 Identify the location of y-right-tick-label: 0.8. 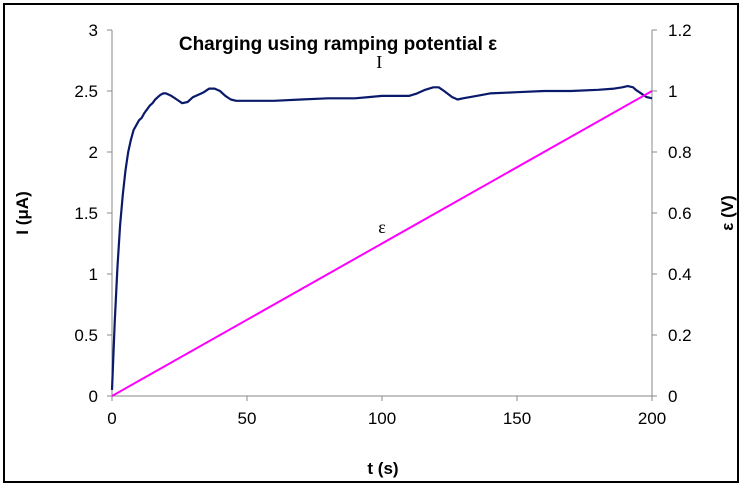
(680, 152).